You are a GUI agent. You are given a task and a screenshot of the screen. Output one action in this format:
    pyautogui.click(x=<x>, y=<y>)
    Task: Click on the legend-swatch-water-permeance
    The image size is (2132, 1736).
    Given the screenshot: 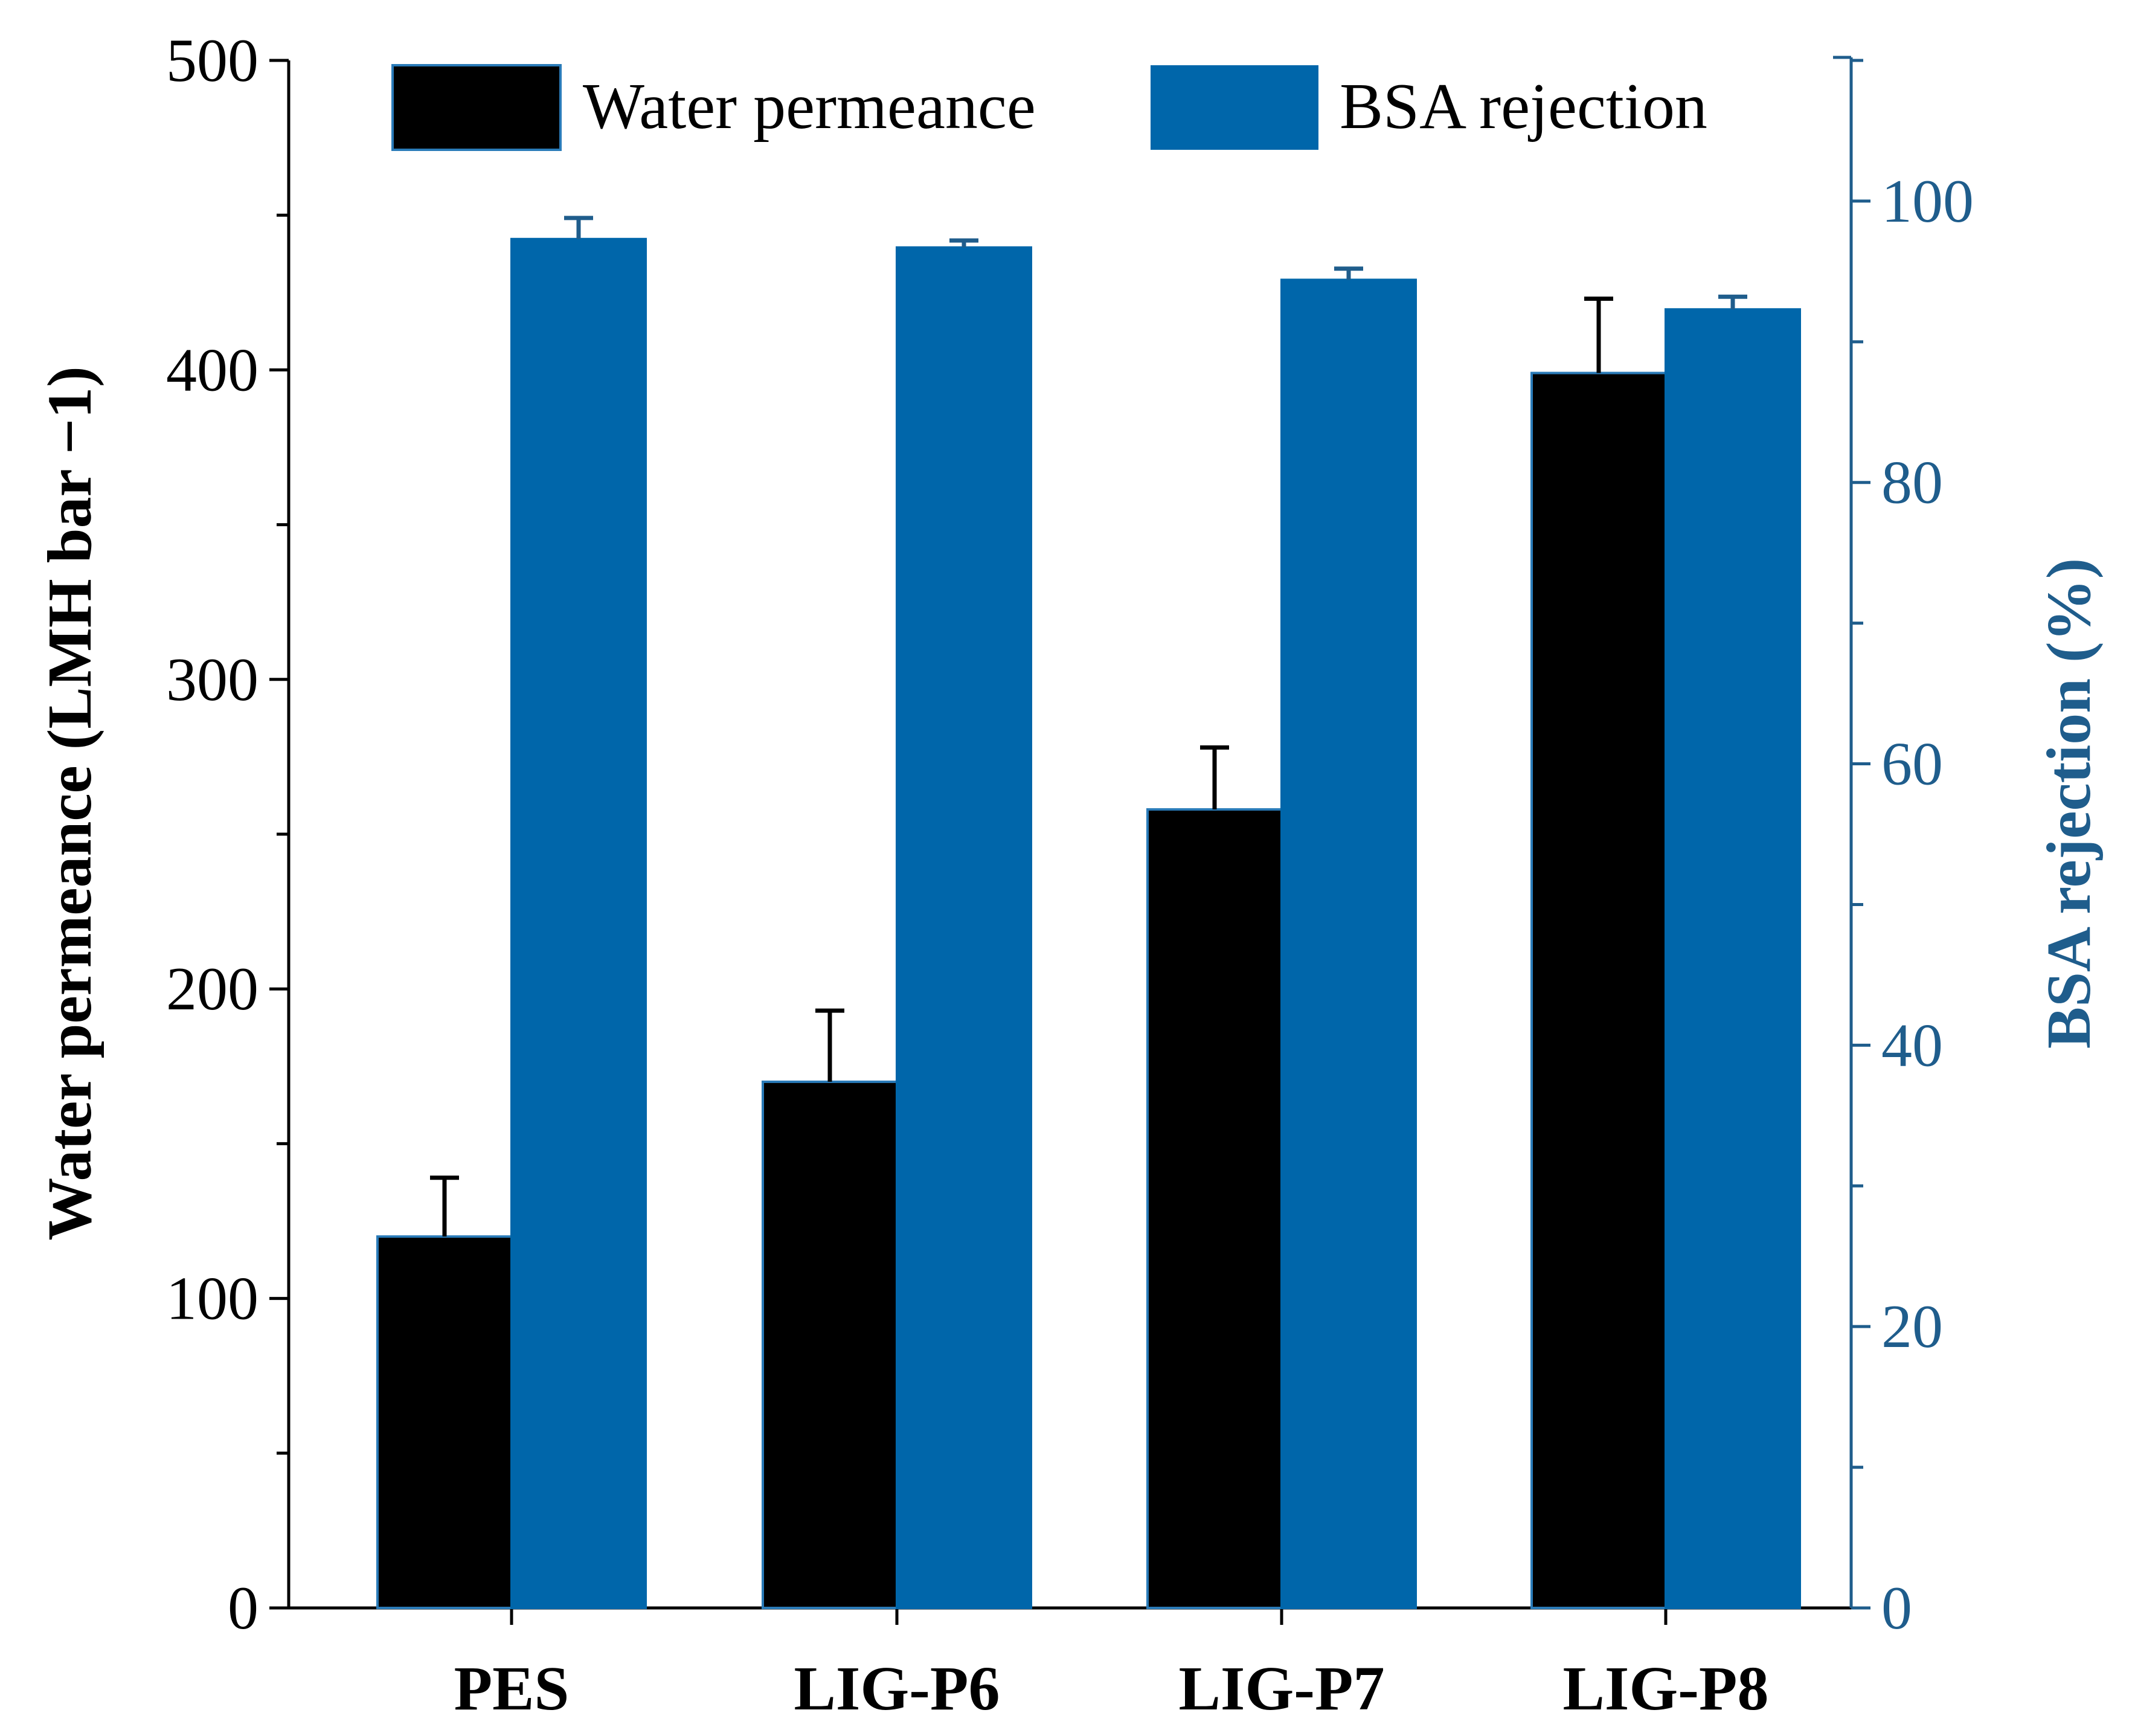 What is the action you would take?
    pyautogui.click(x=476, y=108)
    